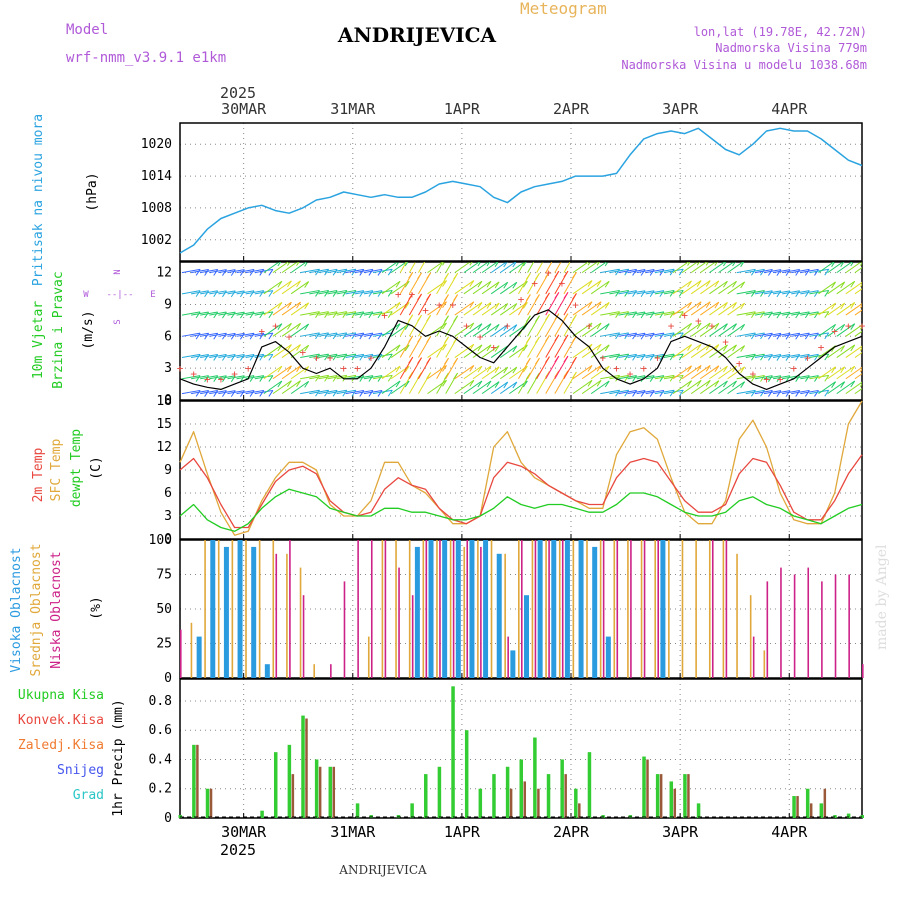 The image size is (900, 900). Describe the element at coordinates (88, 329) in the screenshot. I see `wind-unit: (m/s)` at that location.